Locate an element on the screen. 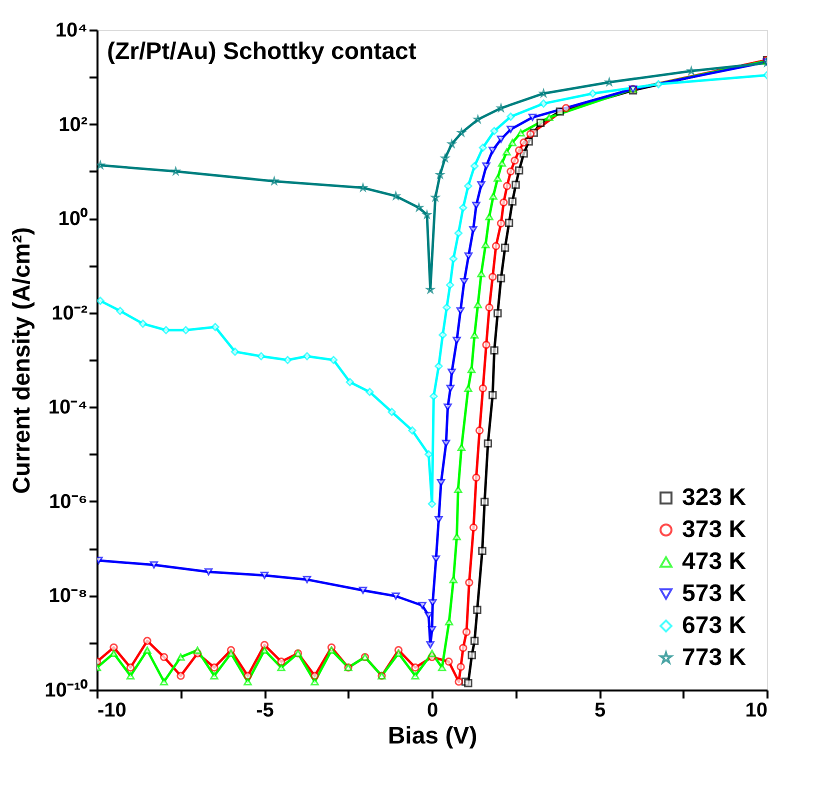 Image resolution: width=828 pixels, height=788 pixels. y-tick-label: 10⁻⁶ is located at coordinates (68, 501).